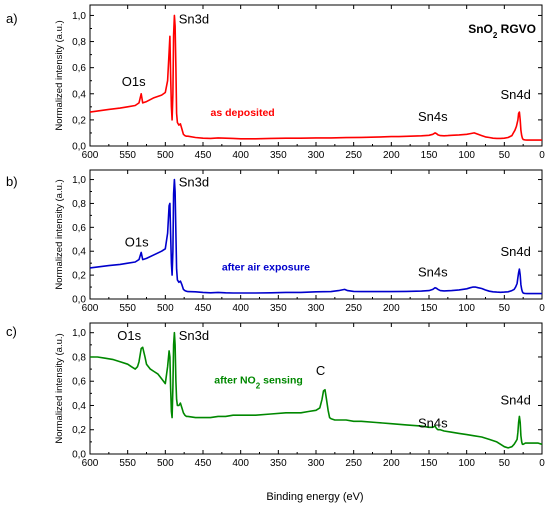 The width and height of the screenshot is (550, 509). I want to click on condition-annotation: as deposited, so click(243, 113).